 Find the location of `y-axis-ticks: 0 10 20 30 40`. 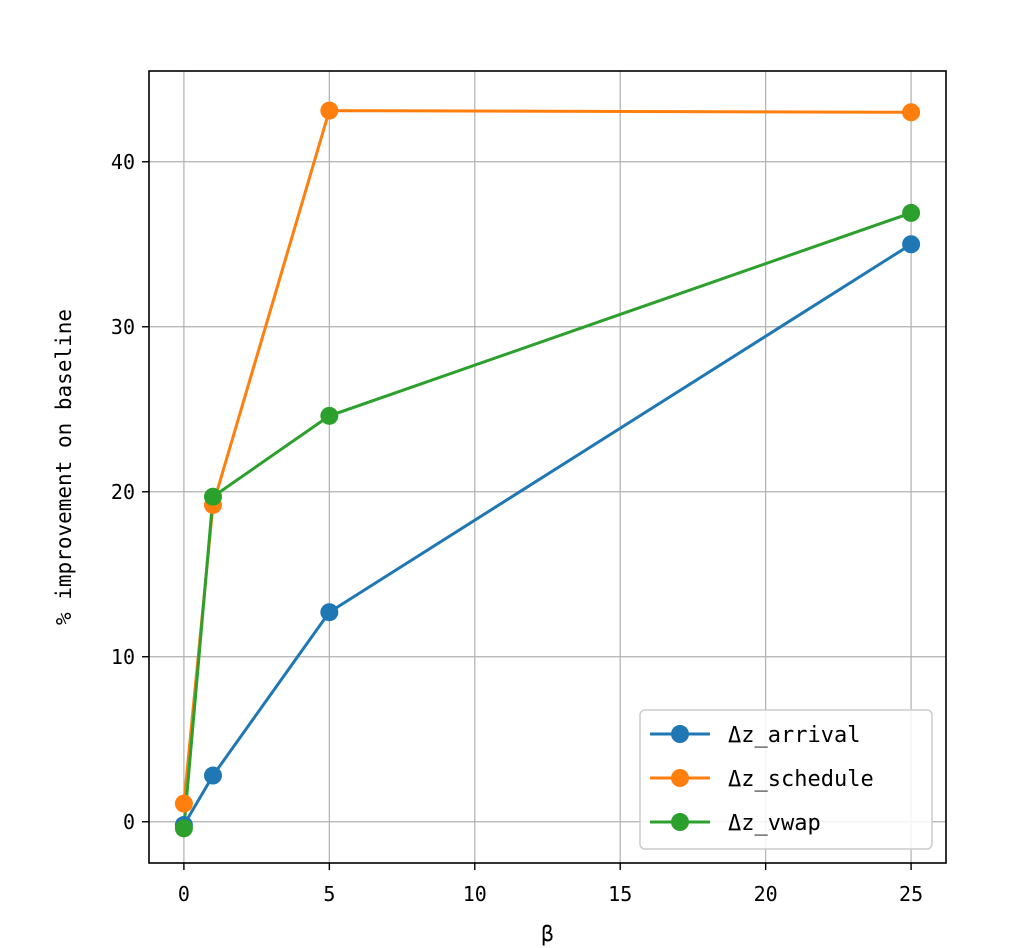

y-axis-ticks: 0 10 20 30 40 is located at coordinates (130, 492).